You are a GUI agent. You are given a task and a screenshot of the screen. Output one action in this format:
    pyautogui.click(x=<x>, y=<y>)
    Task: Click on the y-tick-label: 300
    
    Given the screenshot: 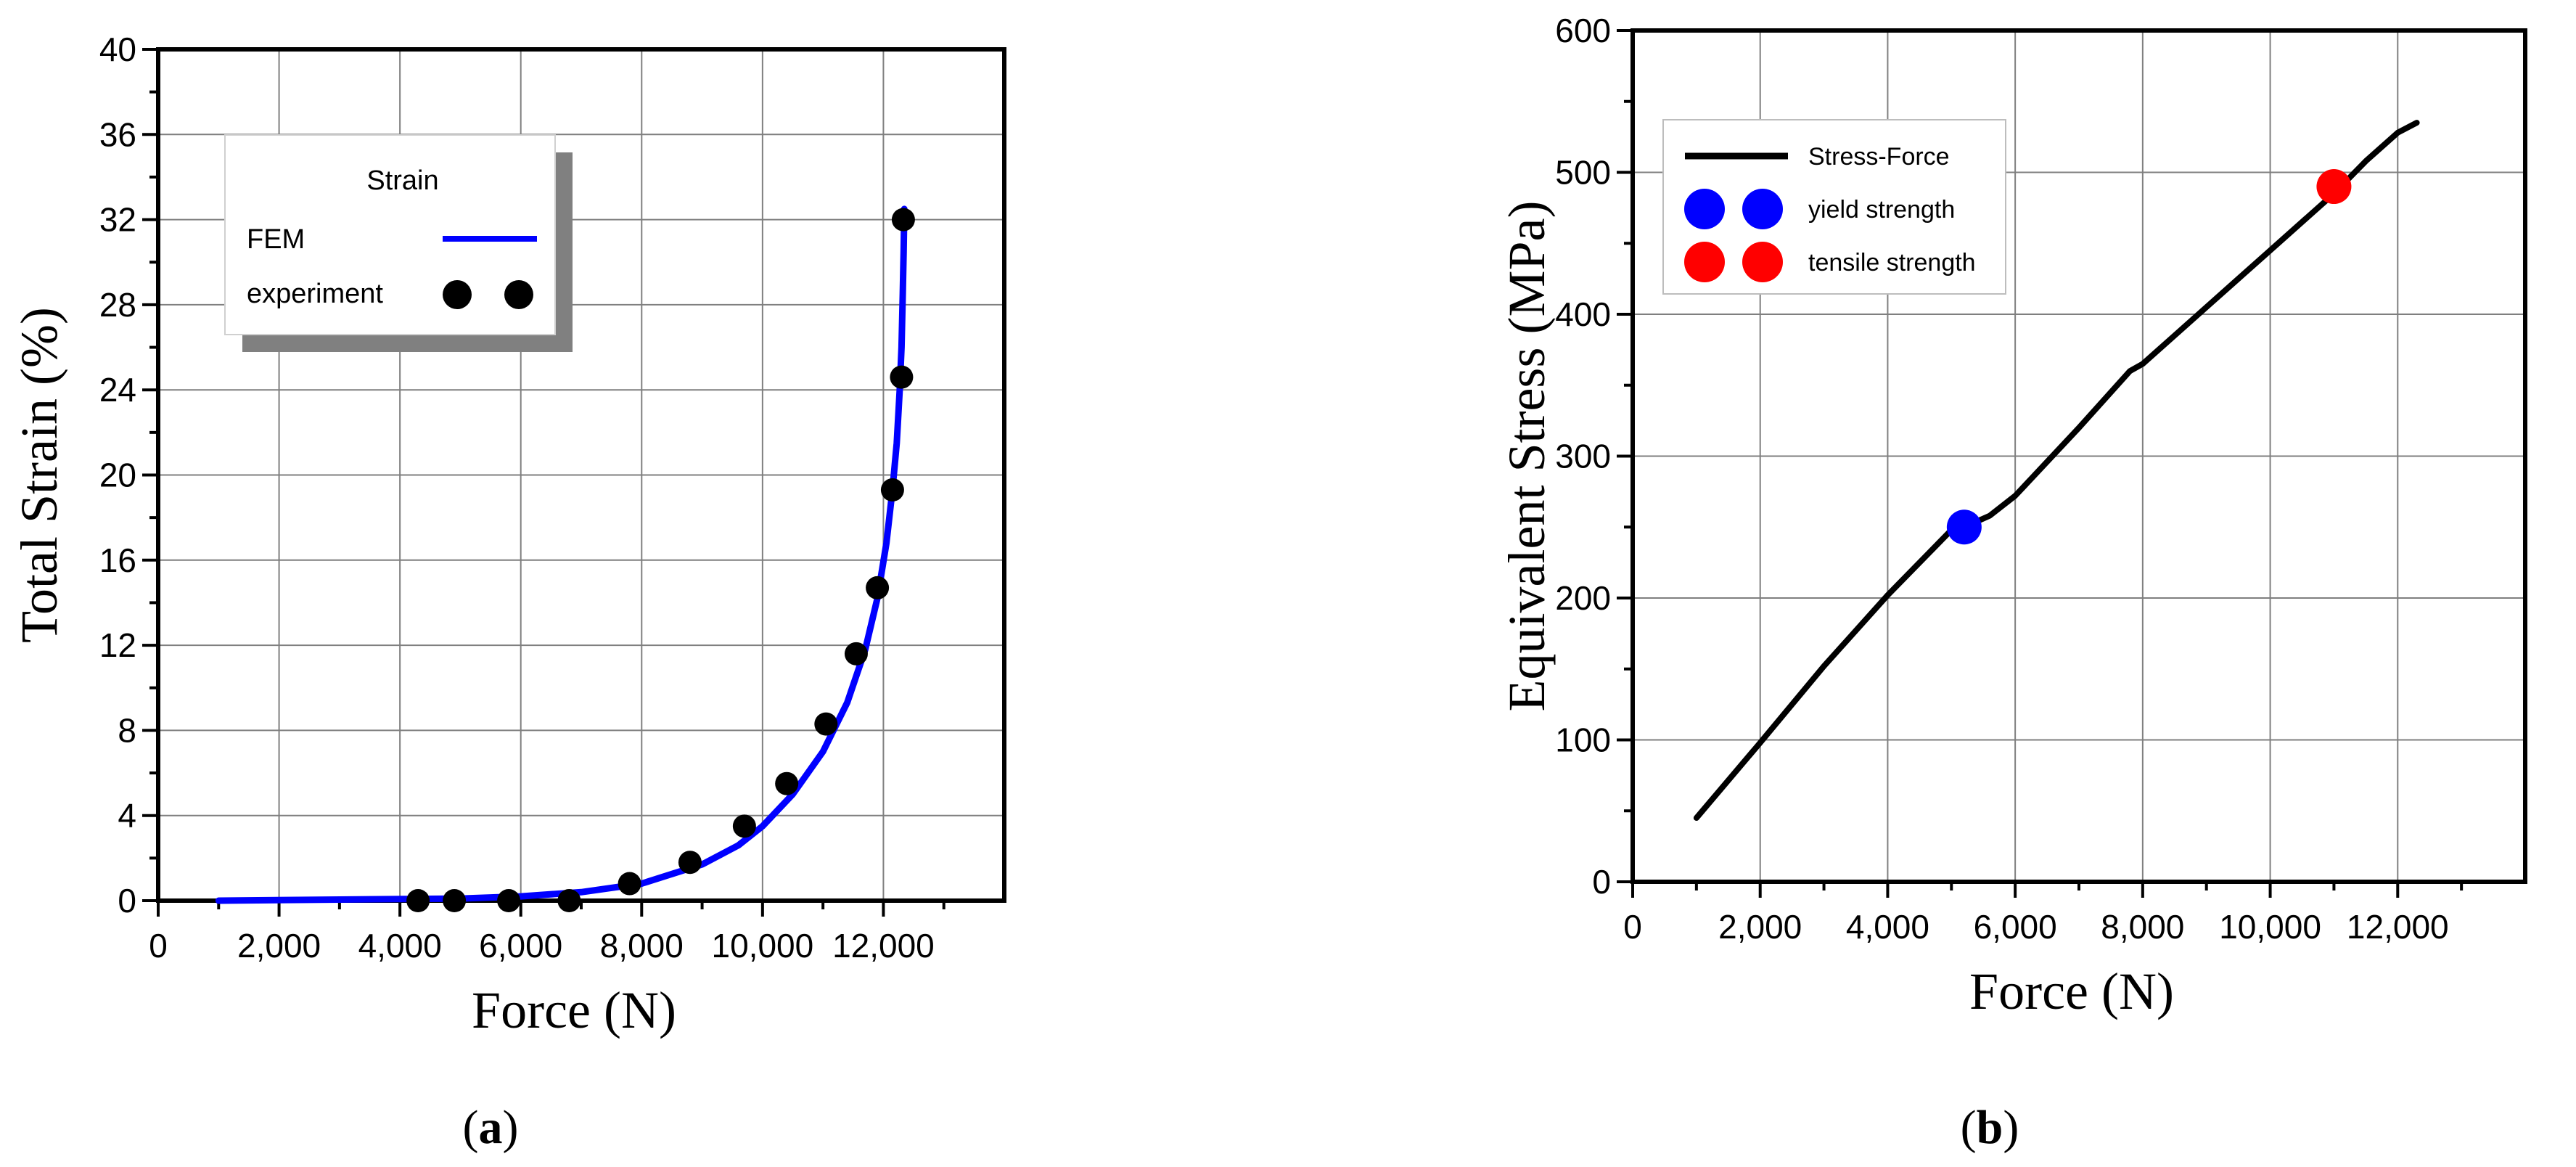 What is the action you would take?
    pyautogui.click(x=1583, y=457)
    